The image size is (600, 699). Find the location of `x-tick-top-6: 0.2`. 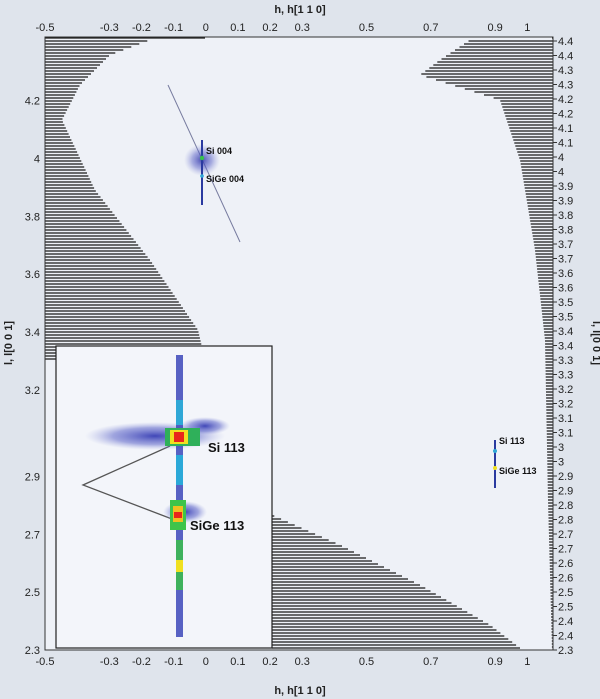

x-tick-top-6: 0.2 is located at coordinates (269, 28).